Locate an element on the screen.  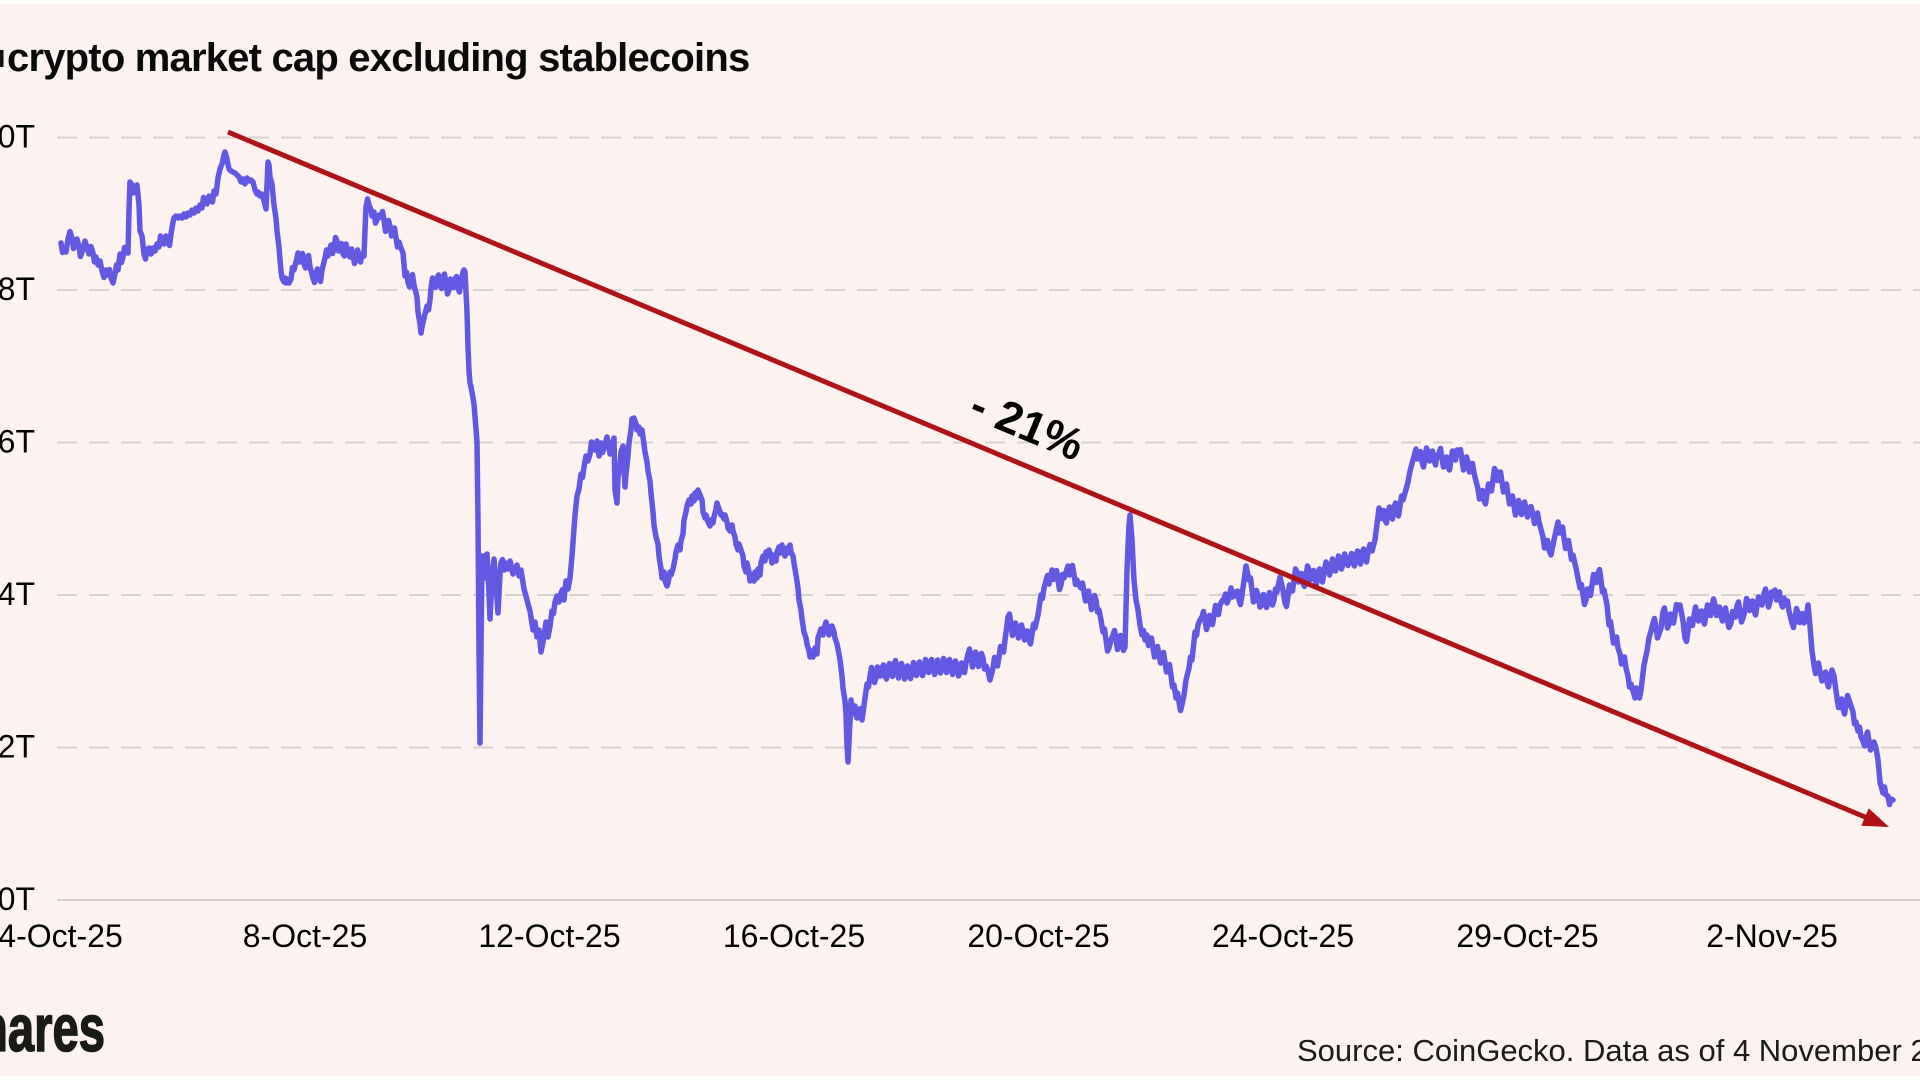
svg-text: 29-Oct-25 is located at coordinates (1527, 936).